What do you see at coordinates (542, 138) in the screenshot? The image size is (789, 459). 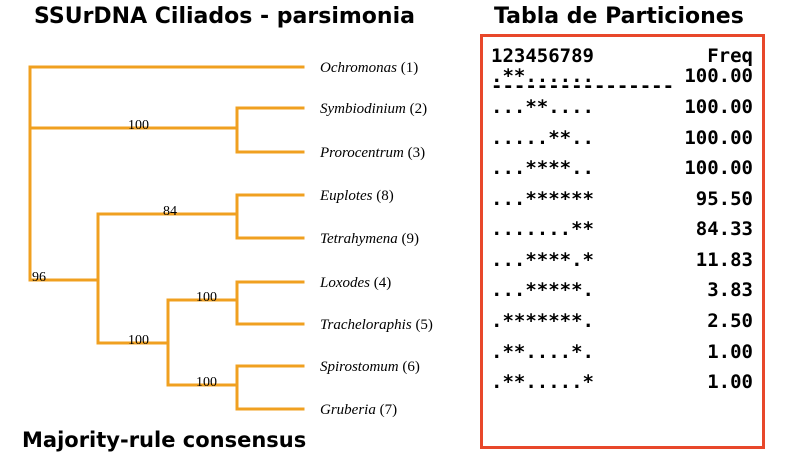 I see `partition-pattern: .....**..` at bounding box center [542, 138].